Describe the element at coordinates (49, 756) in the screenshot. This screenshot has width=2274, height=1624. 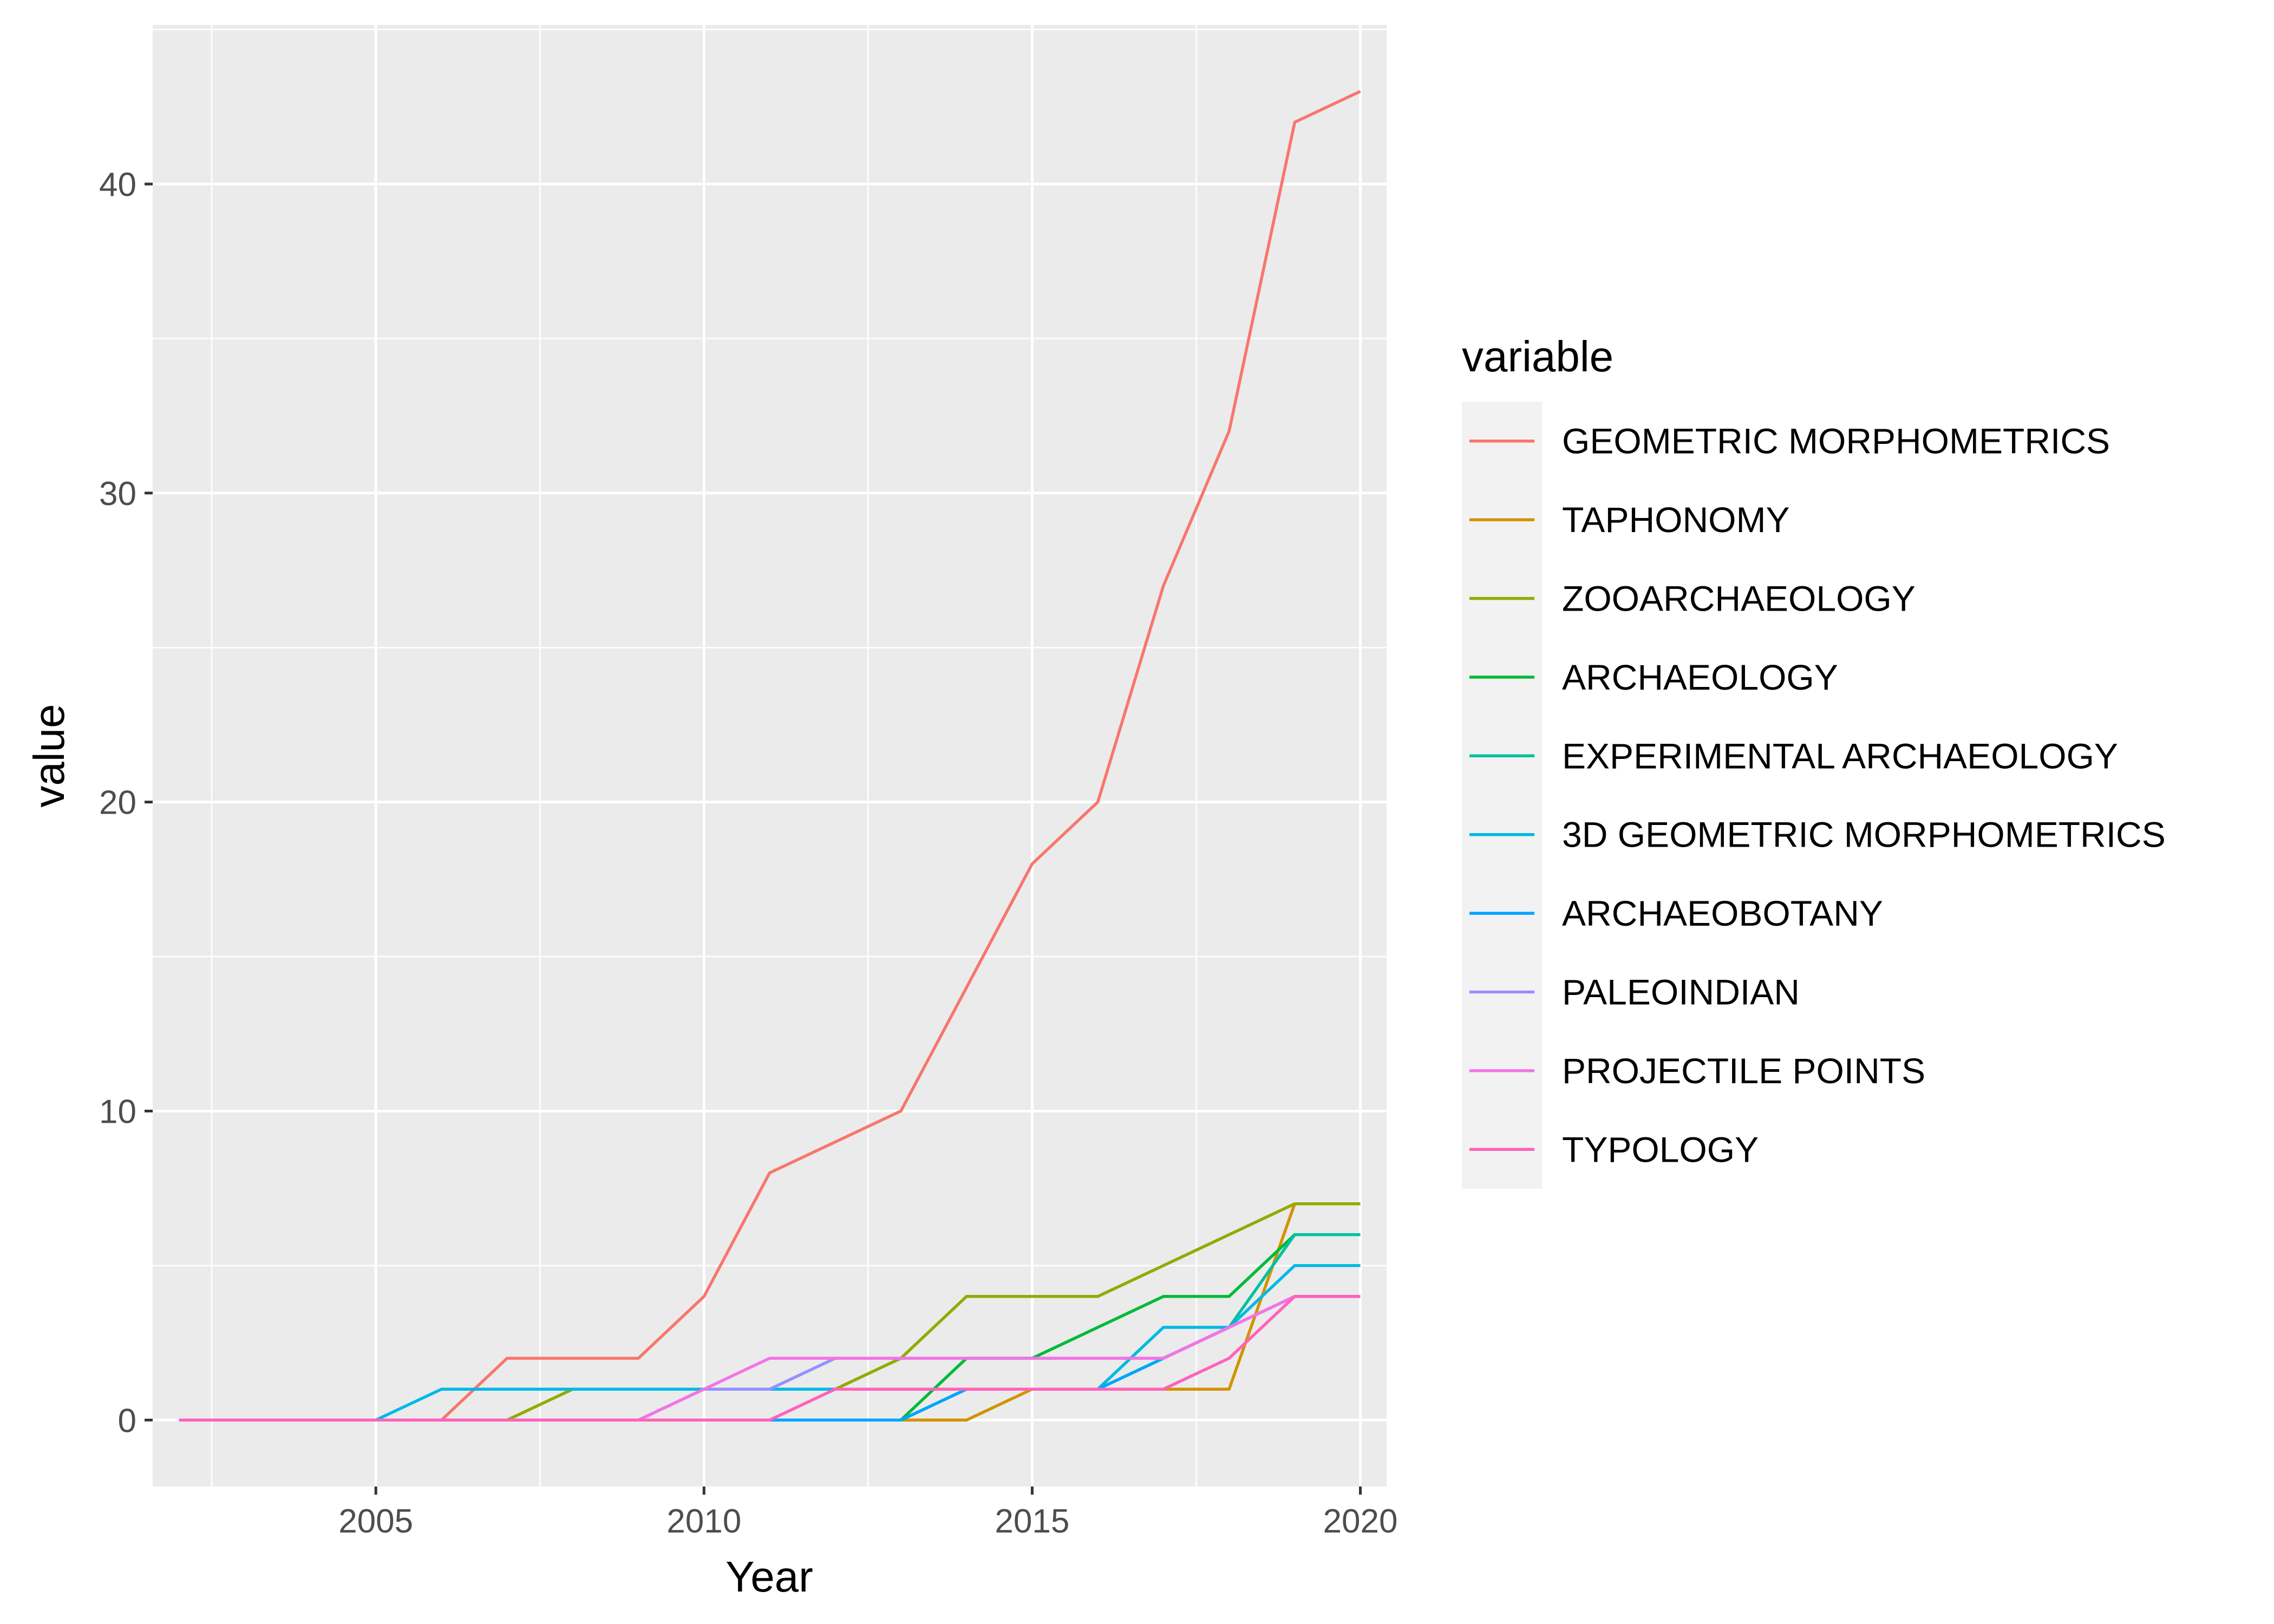
I see `y-axis-title: value` at that location.